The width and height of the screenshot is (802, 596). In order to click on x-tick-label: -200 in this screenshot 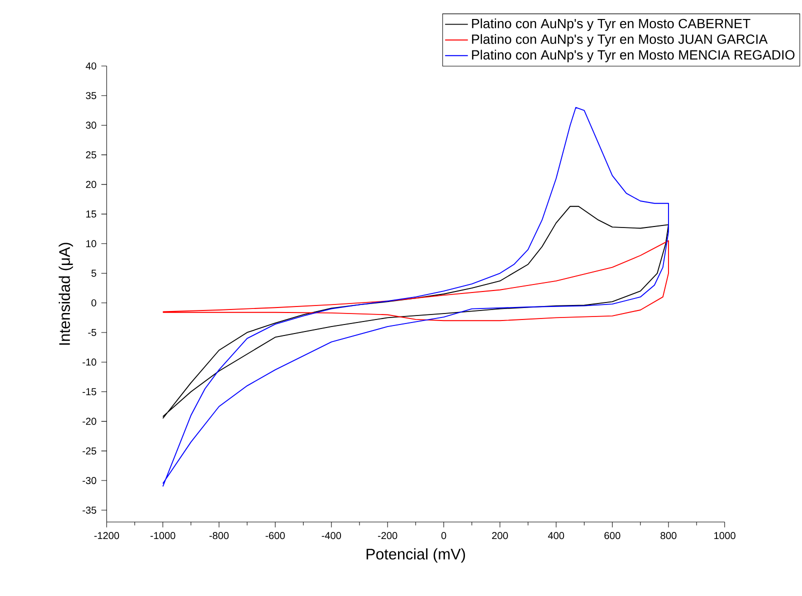, I will do `click(388, 536)`.